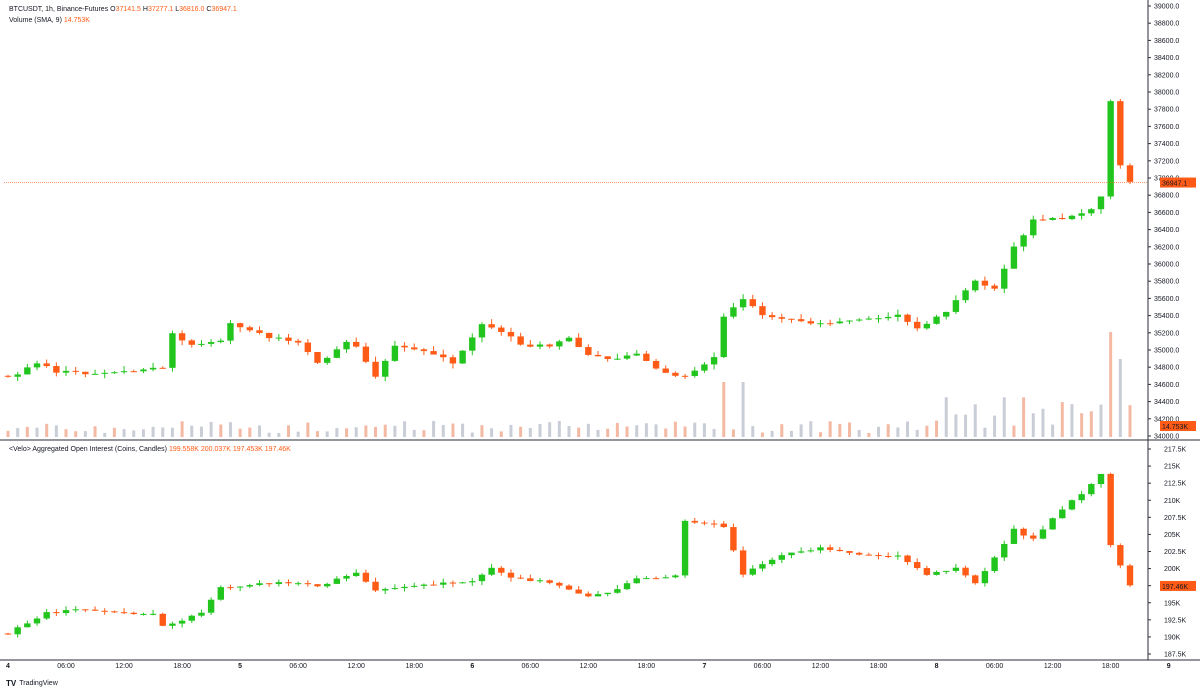 This screenshot has height=692, width=1200. Describe the element at coordinates (1166, 24) in the screenshot. I see `price-axis-label: 38800.0` at that location.